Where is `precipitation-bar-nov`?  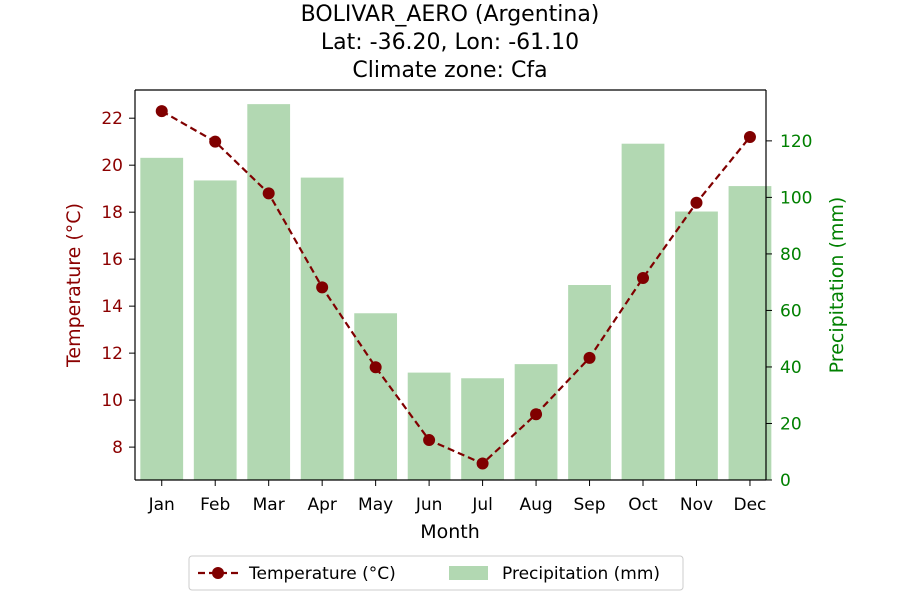
precipitation-bar-nov is located at coordinates (696, 346).